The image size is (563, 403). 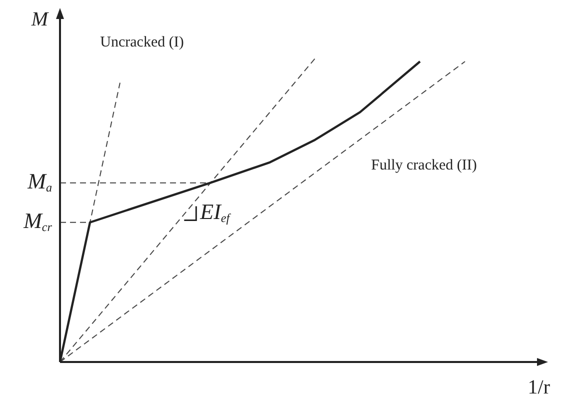 I want to click on series-label: Fully cracked (II), so click(x=424, y=166).